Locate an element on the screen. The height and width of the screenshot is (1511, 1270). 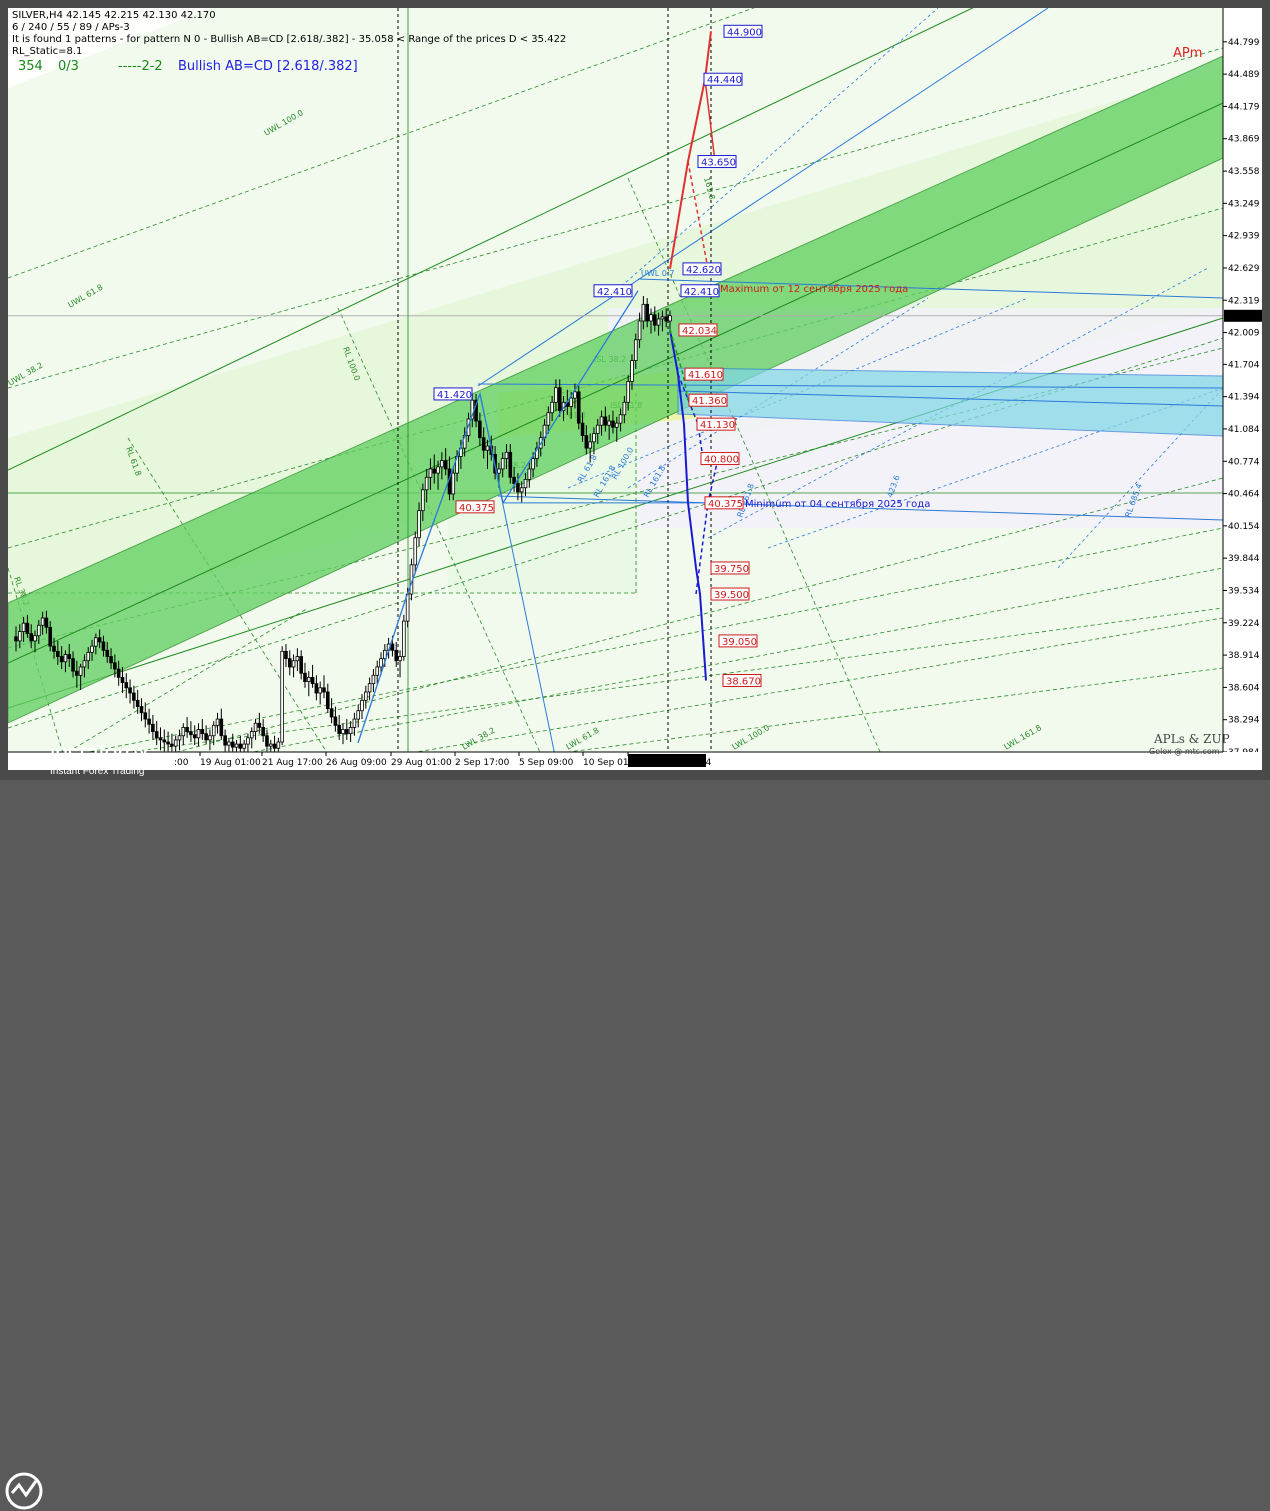
price-level-marker: 44.440 is located at coordinates (723, 79).